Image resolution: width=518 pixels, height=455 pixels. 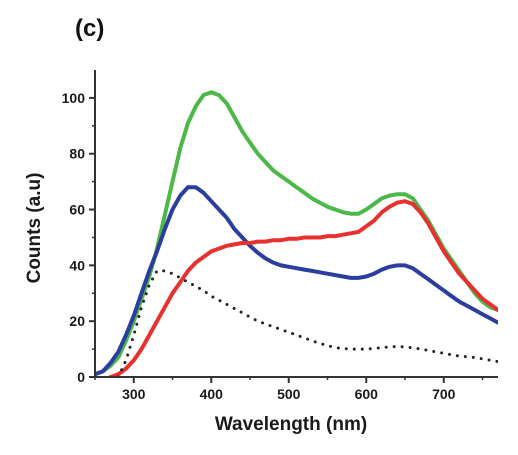 I want to click on y-tick-label: 20, so click(x=77, y=321).